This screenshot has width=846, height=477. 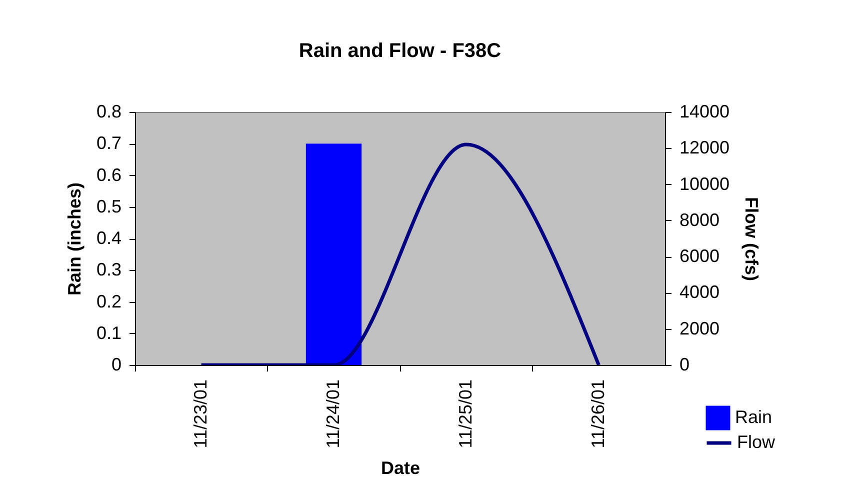 I want to click on y2-tick-label: 8000, so click(x=700, y=220).